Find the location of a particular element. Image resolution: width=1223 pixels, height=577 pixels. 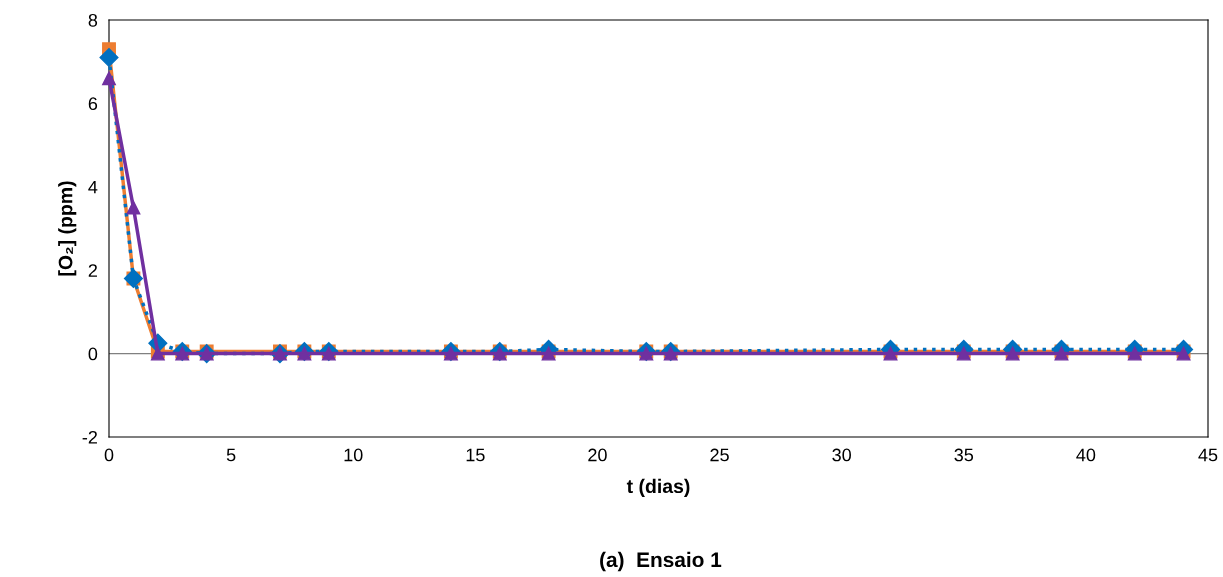

x-tick-label: 35 is located at coordinates (964, 455).